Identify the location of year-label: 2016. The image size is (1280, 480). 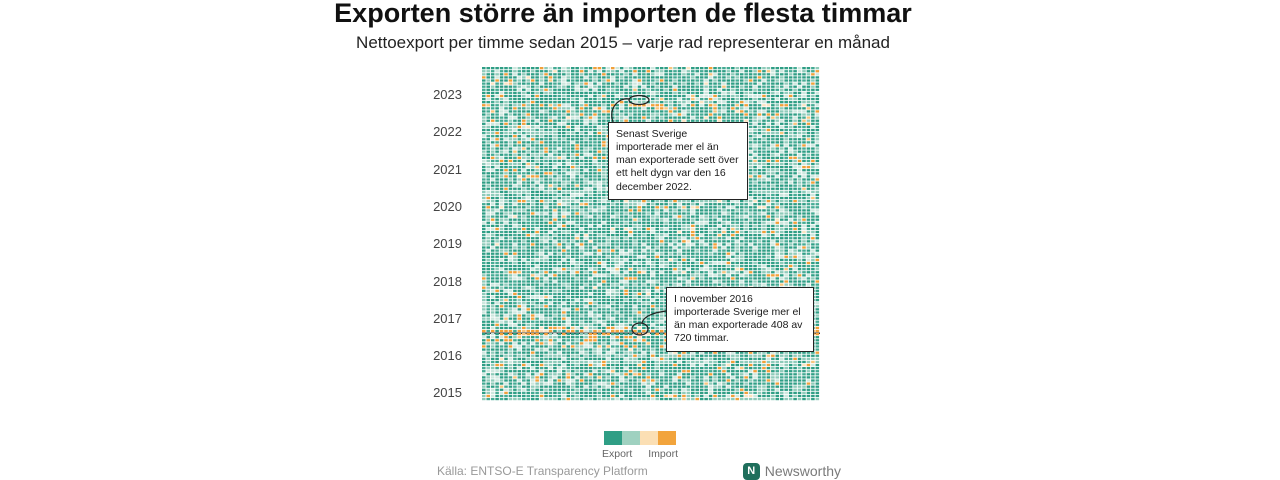
(447, 356).